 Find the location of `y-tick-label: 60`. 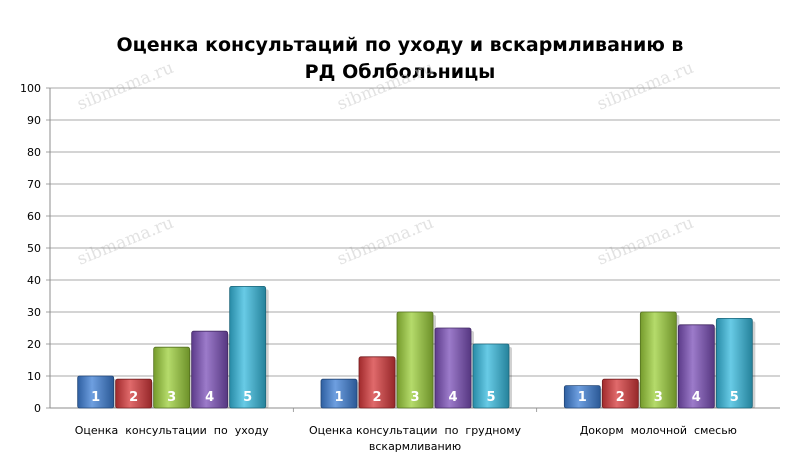

y-tick-label: 60 is located at coordinates (34, 216).